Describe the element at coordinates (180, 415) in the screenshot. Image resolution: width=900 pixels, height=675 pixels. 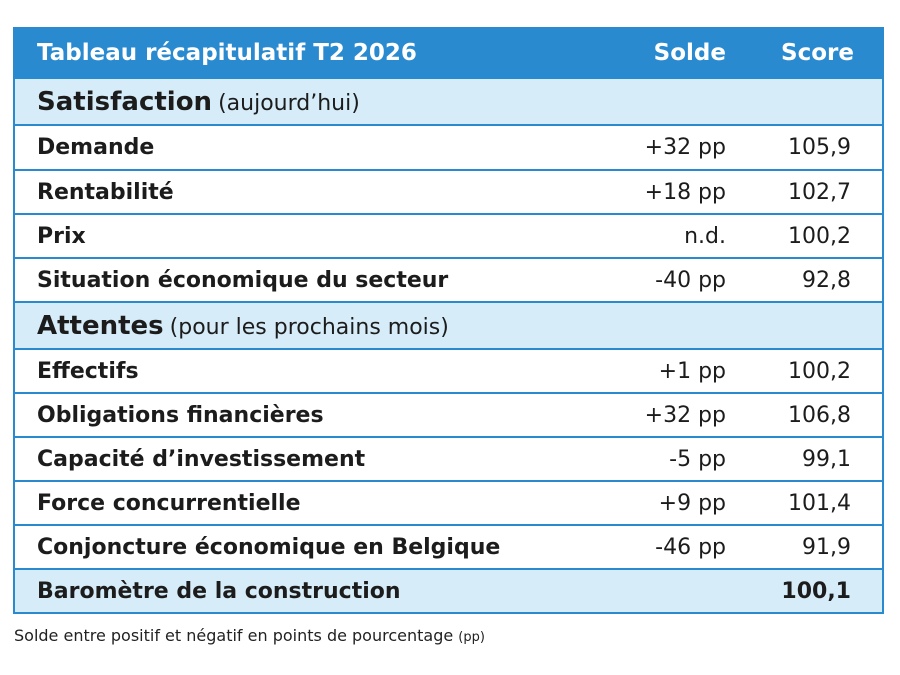
I see `row-label: Obligations financières` at that location.